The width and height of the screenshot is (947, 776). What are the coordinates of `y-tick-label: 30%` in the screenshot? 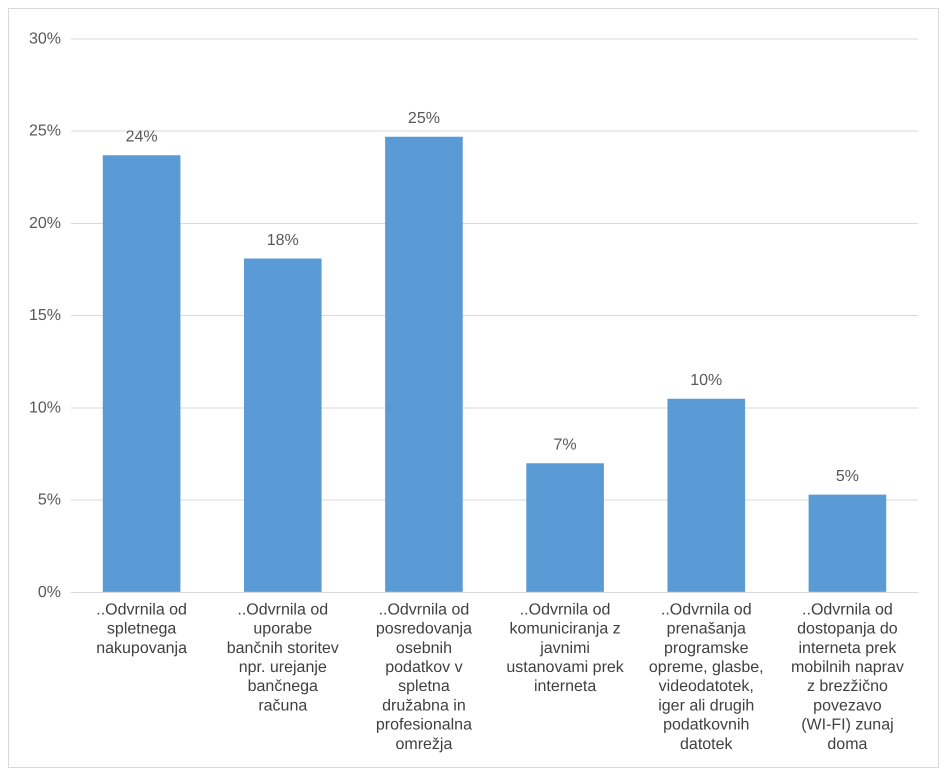 It's located at (45, 39).